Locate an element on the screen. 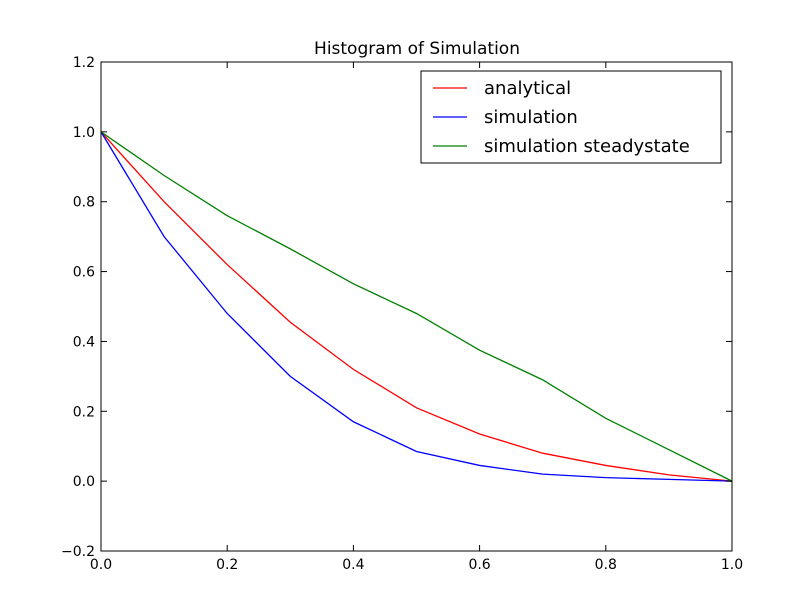  x-tick-label: 0.2 is located at coordinates (227, 565).